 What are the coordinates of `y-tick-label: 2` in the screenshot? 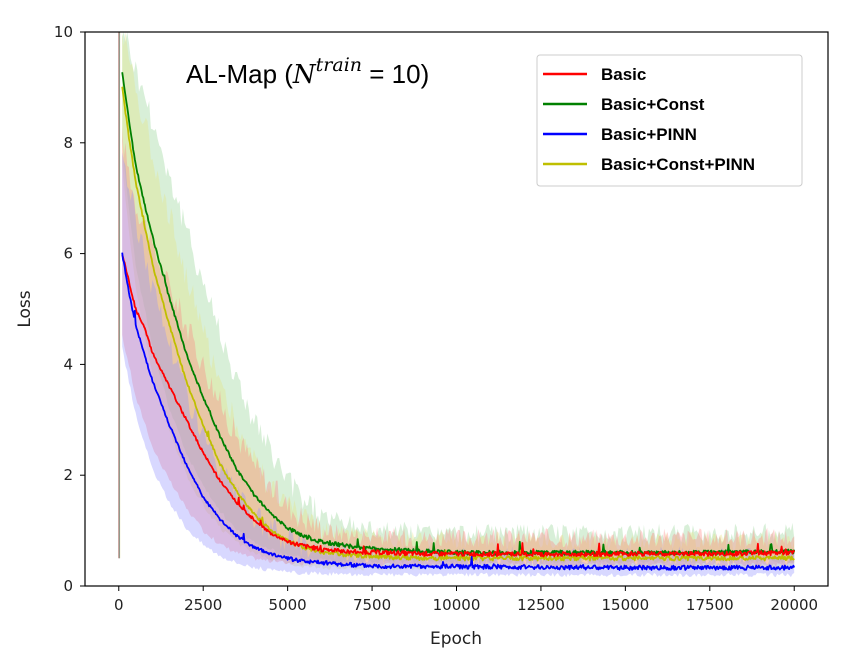 It's located at (68, 475).